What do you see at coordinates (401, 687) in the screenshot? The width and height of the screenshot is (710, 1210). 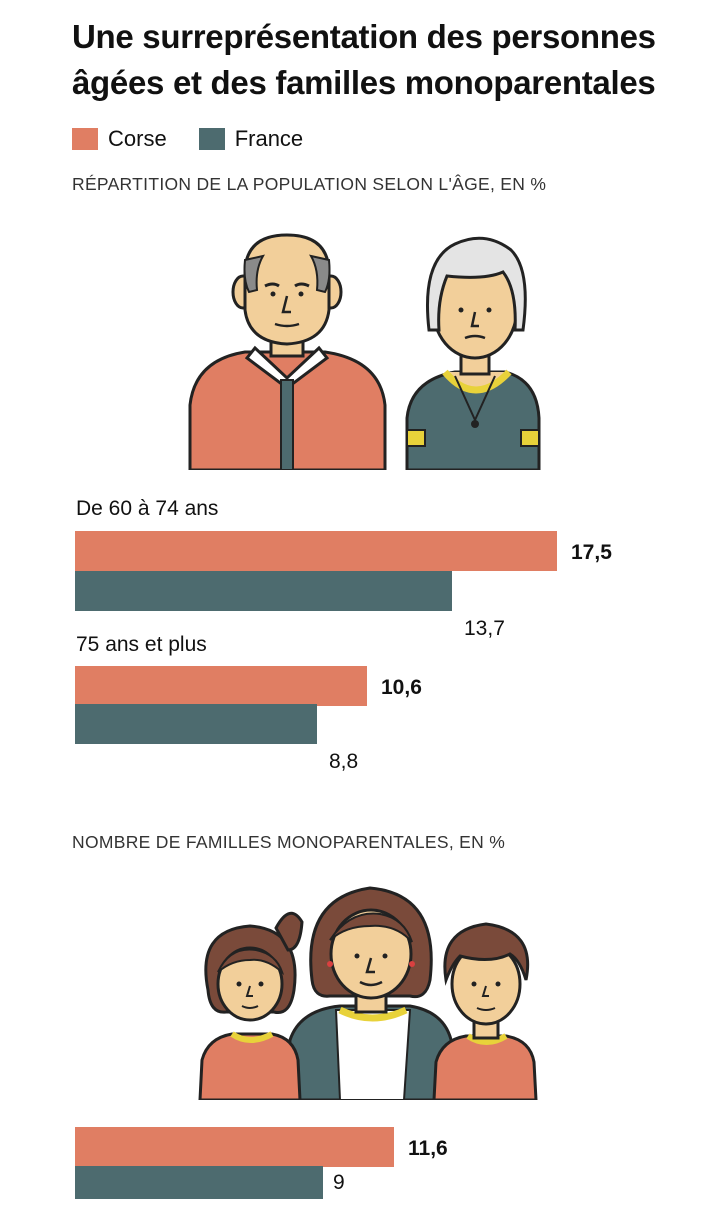 I see `value-label-corse-75-plus: 10,6` at bounding box center [401, 687].